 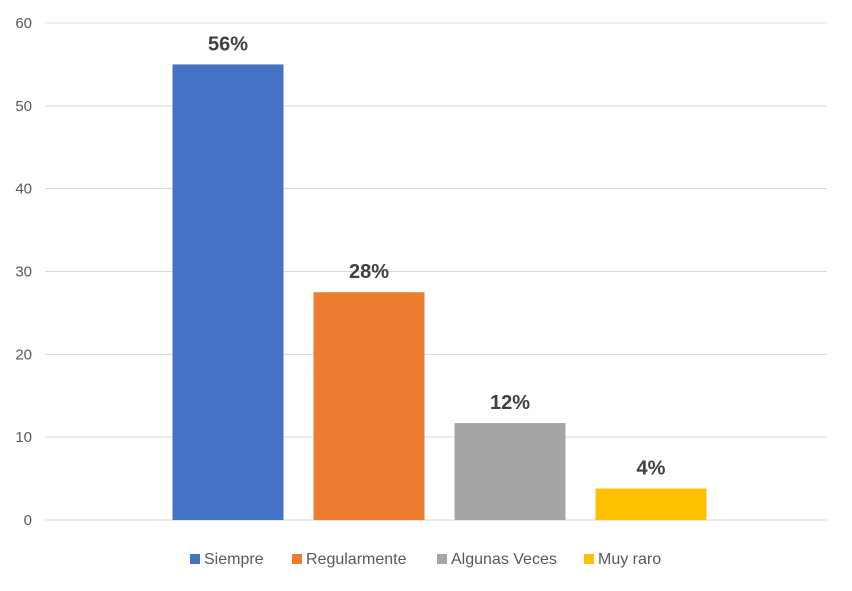 What do you see at coordinates (369, 406) in the screenshot?
I see `bar-regularmente` at bounding box center [369, 406].